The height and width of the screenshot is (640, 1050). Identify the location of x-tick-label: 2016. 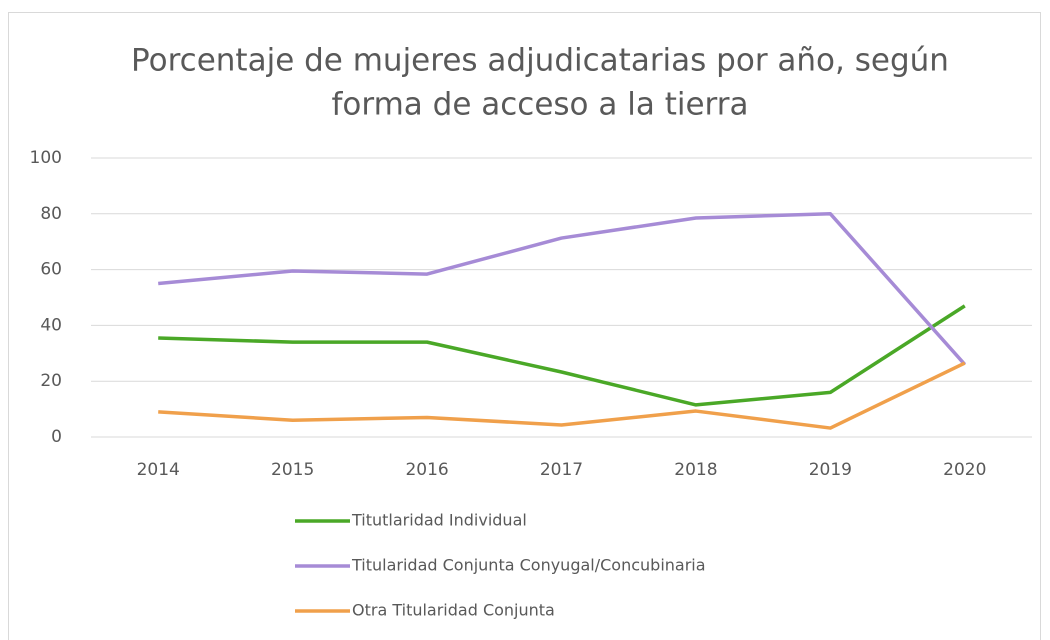
(426, 470).